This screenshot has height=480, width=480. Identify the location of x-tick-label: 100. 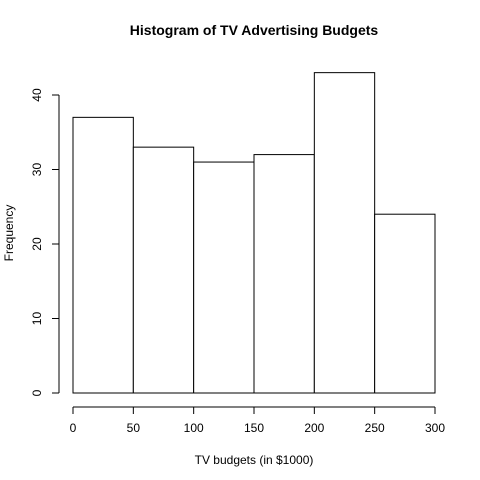
(194, 428).